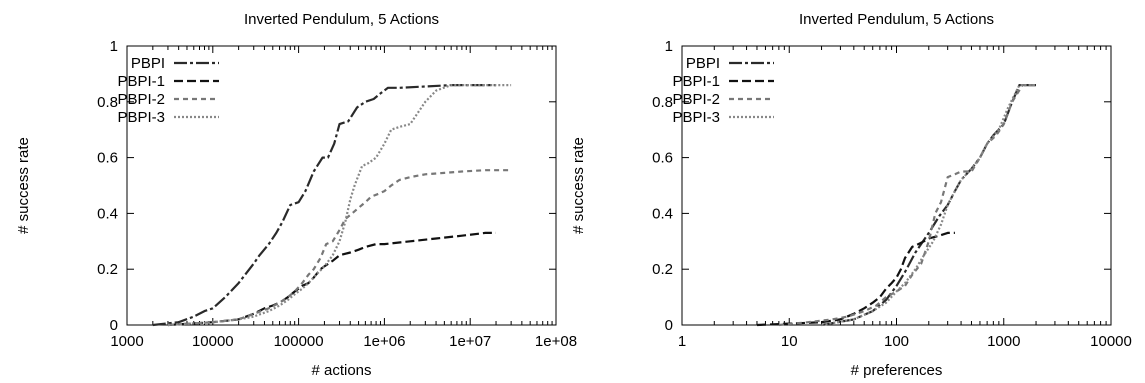 This screenshot has height=383, width=1145. I want to click on x-tick-label: 1e+06, so click(384, 341).